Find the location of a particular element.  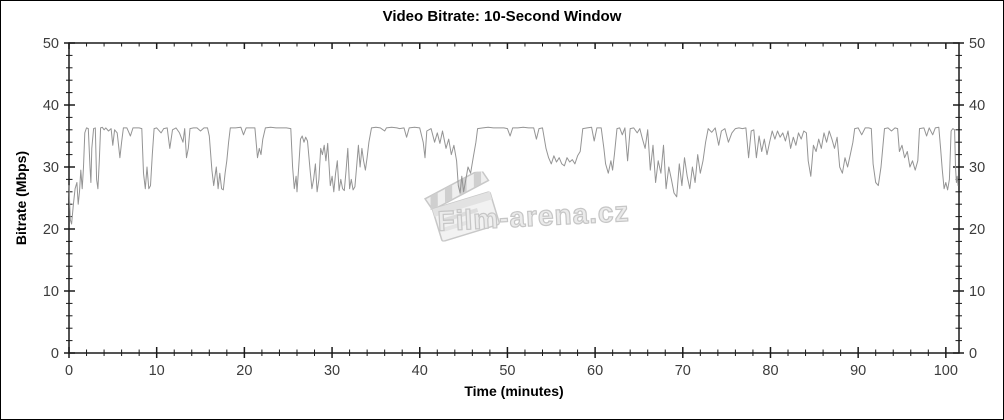

clapperboard-icon is located at coordinates (461, 206).